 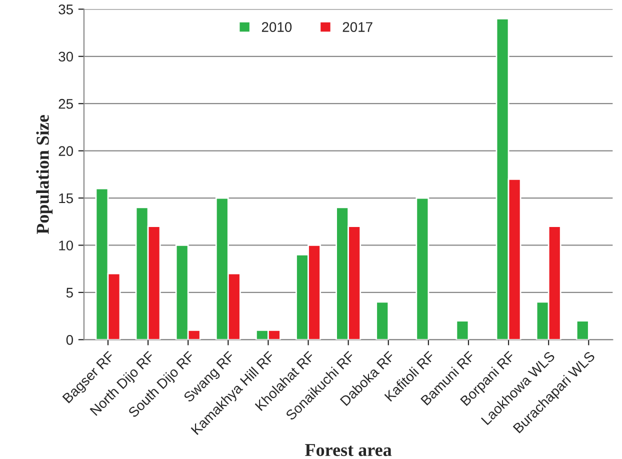 I want to click on y-tick-label: 15, so click(x=66, y=199).